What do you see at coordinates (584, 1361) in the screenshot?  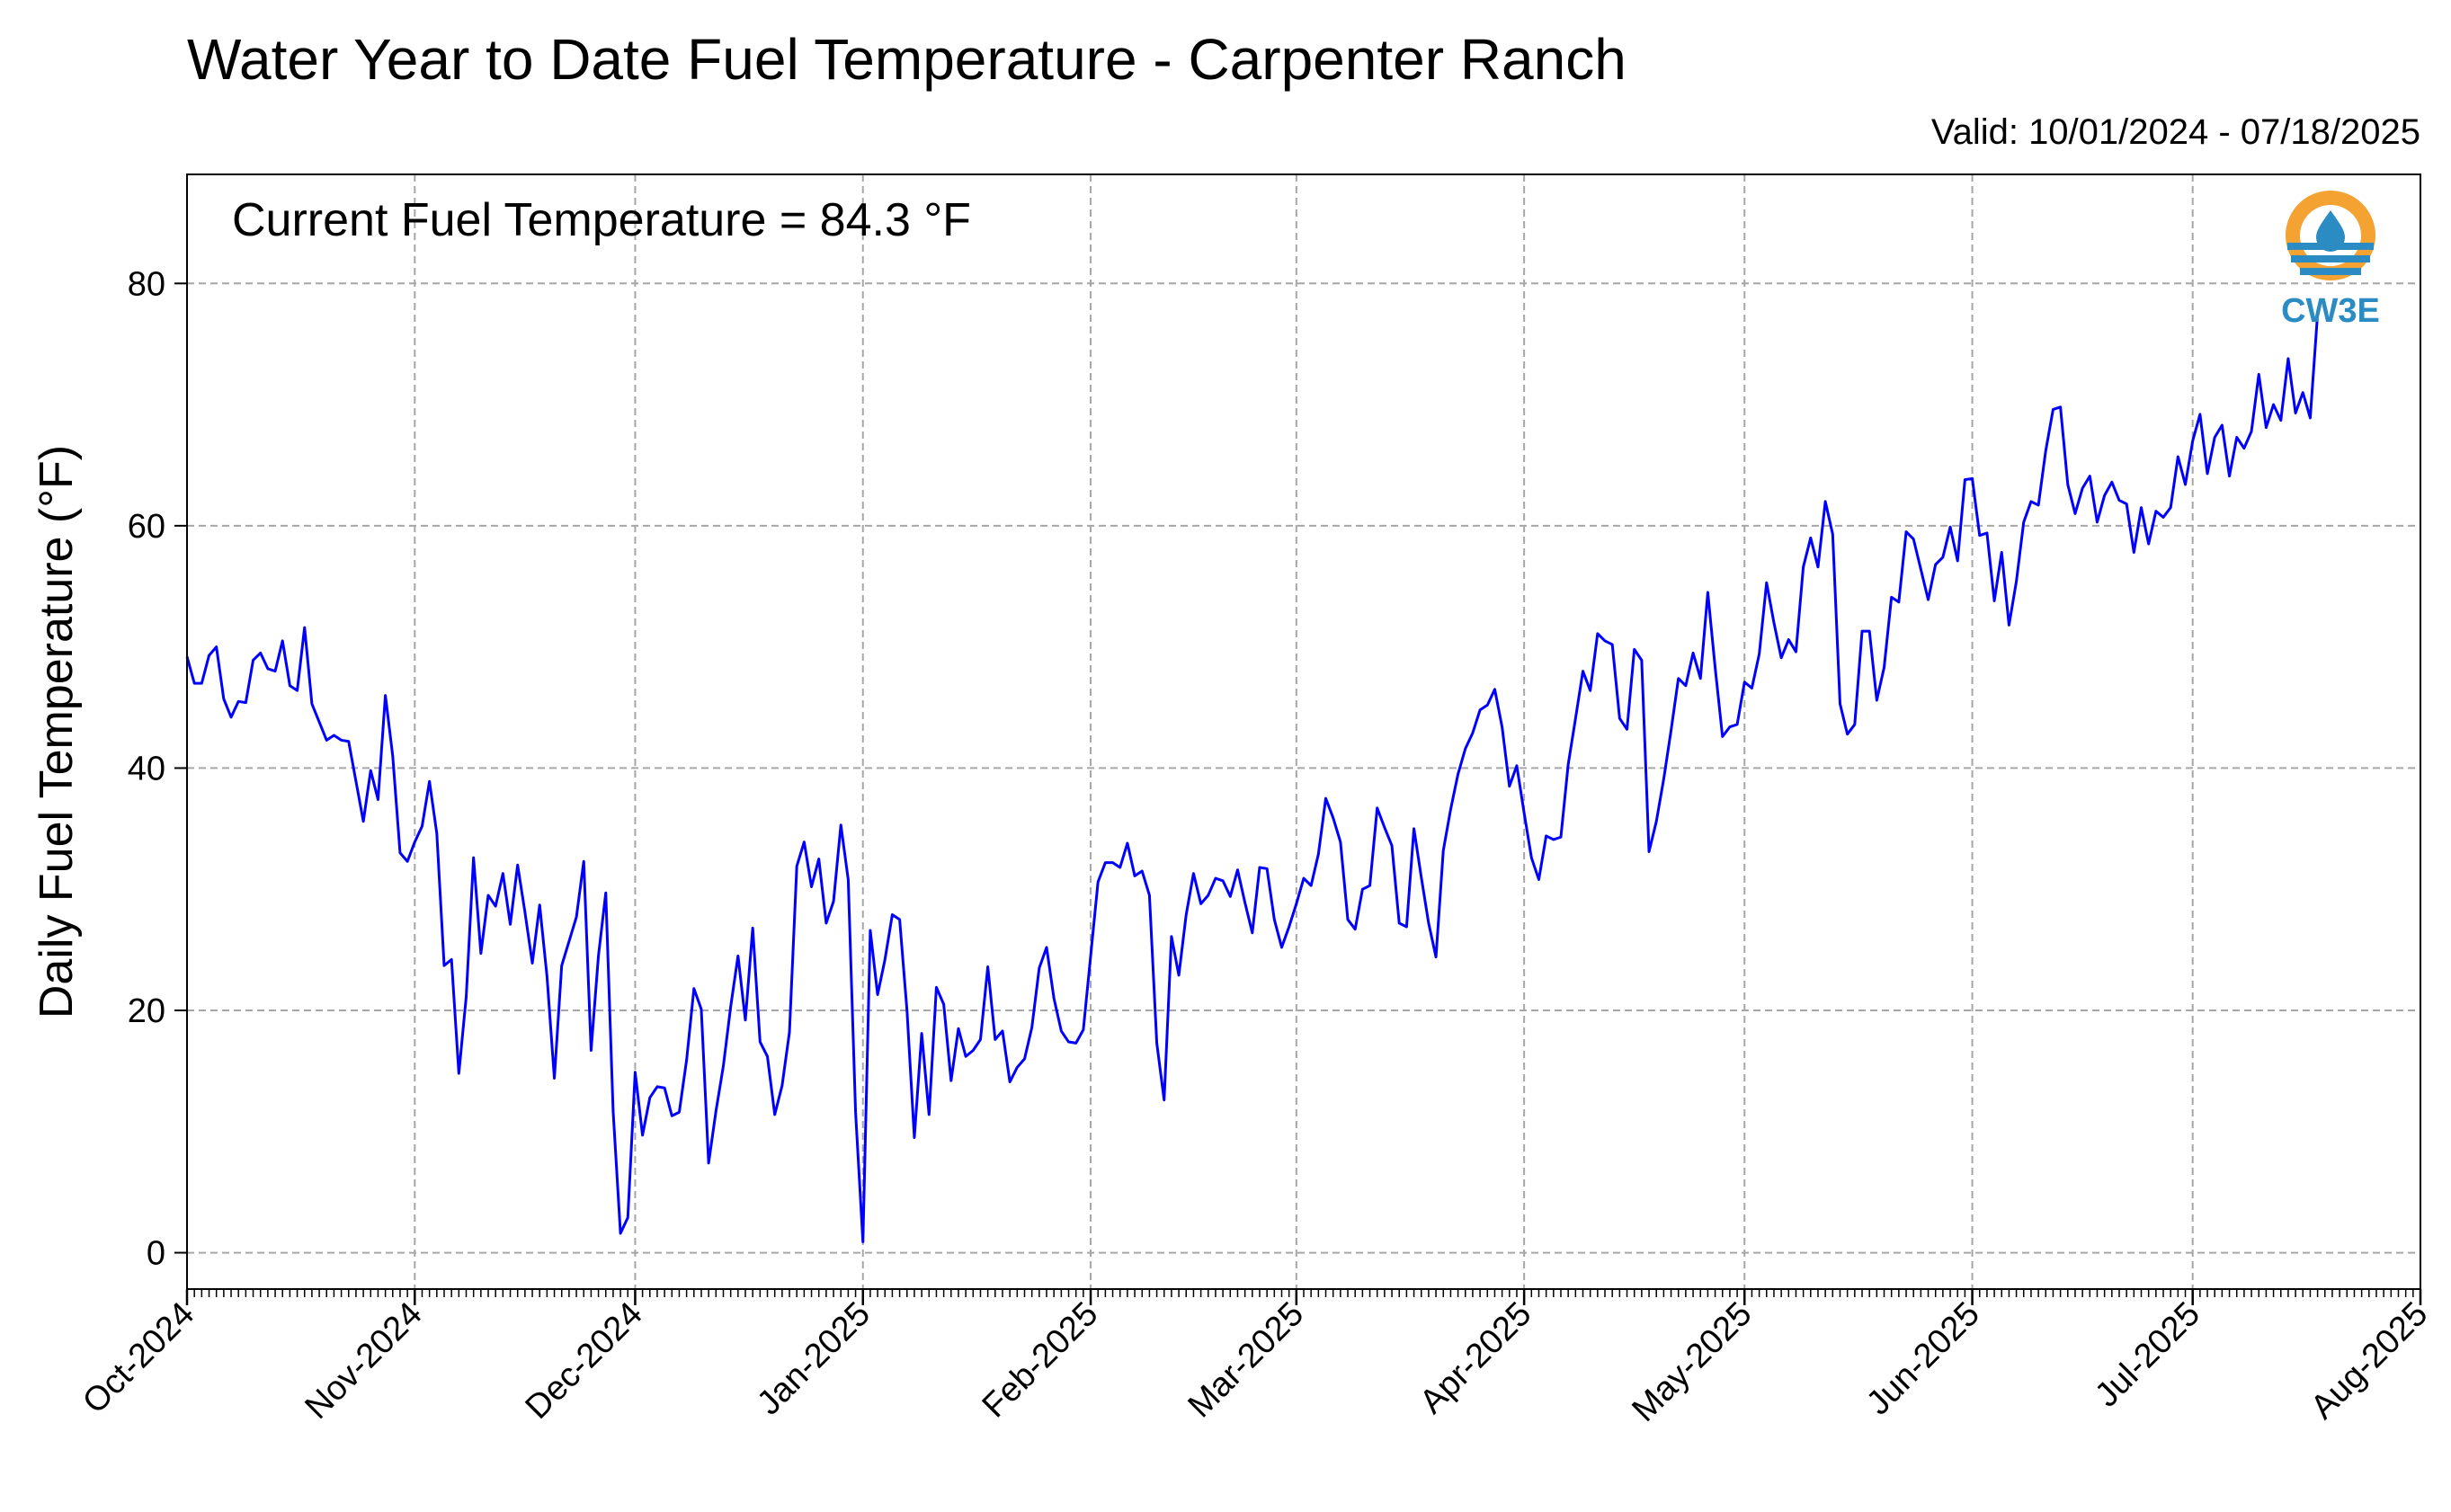 I see `x-tick-label: Dec-2024` at bounding box center [584, 1361].